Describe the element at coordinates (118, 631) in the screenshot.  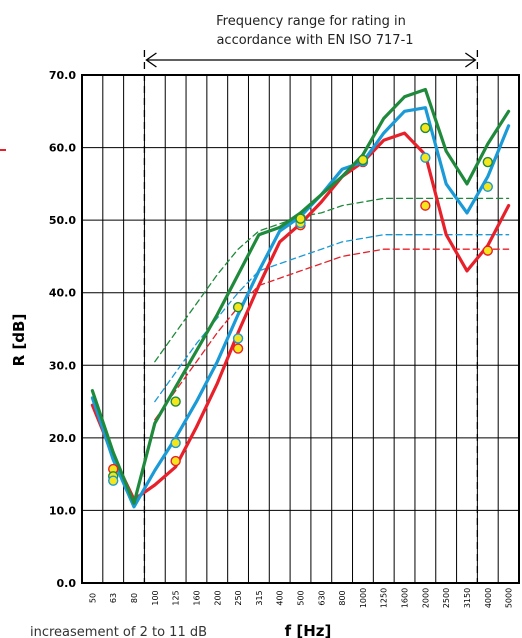
I see `chart-caption: increasement of 2 to 11 dB` at that location.